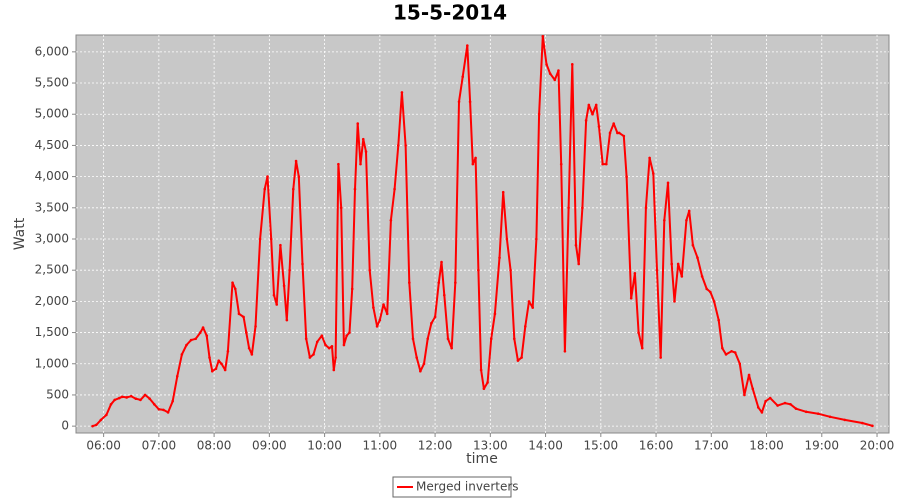  I want to click on x-tick-label: 13:00, so click(490, 446).